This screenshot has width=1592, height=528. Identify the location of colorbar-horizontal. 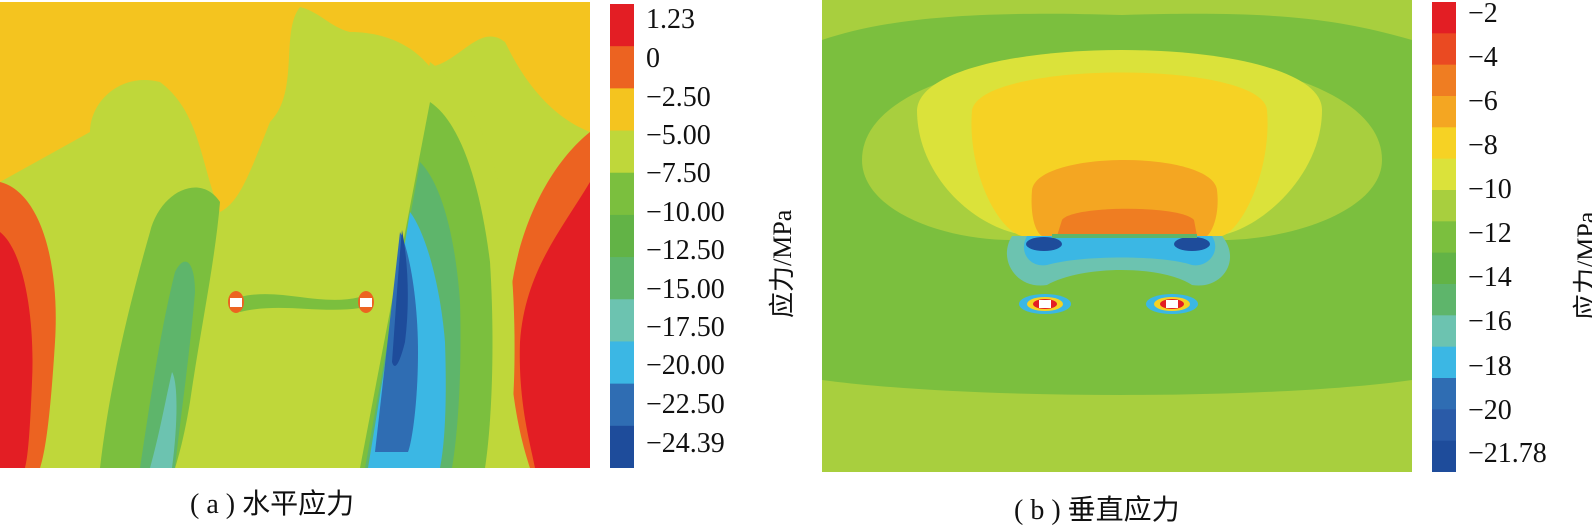
(622, 236).